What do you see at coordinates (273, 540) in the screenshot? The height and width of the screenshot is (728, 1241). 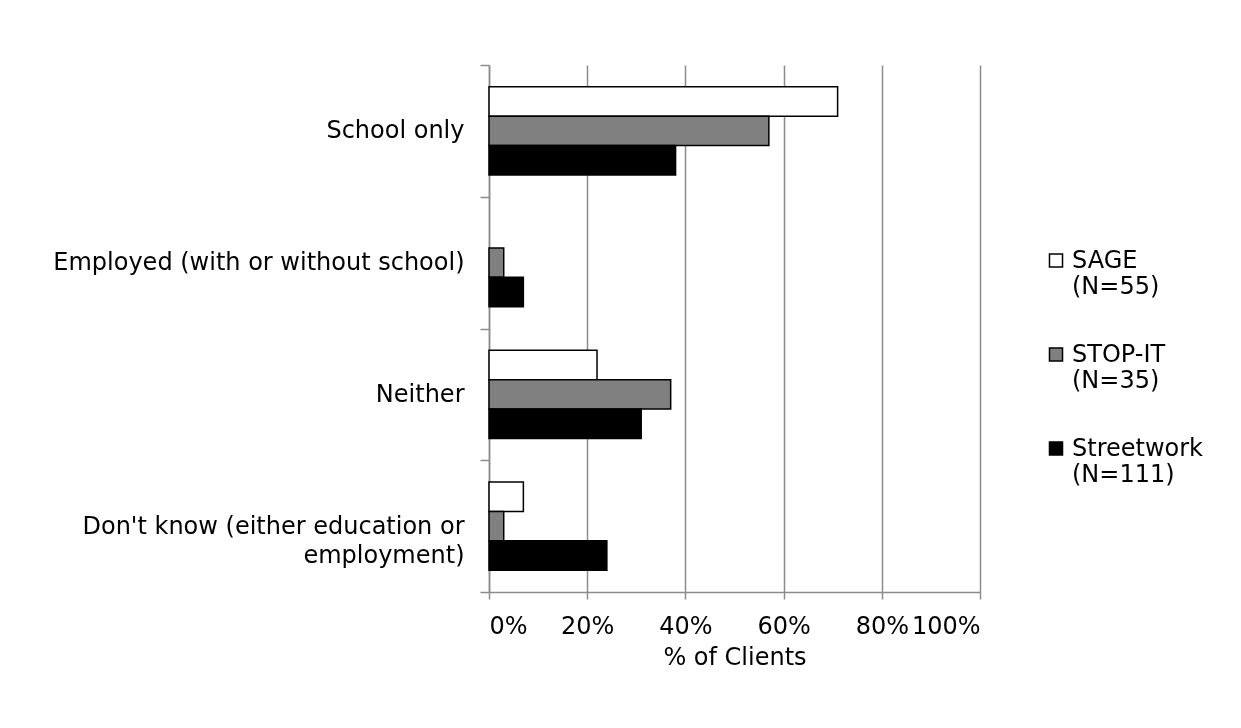 I see `y-tick-label: Don't know (either education or employment)` at bounding box center [273, 540].